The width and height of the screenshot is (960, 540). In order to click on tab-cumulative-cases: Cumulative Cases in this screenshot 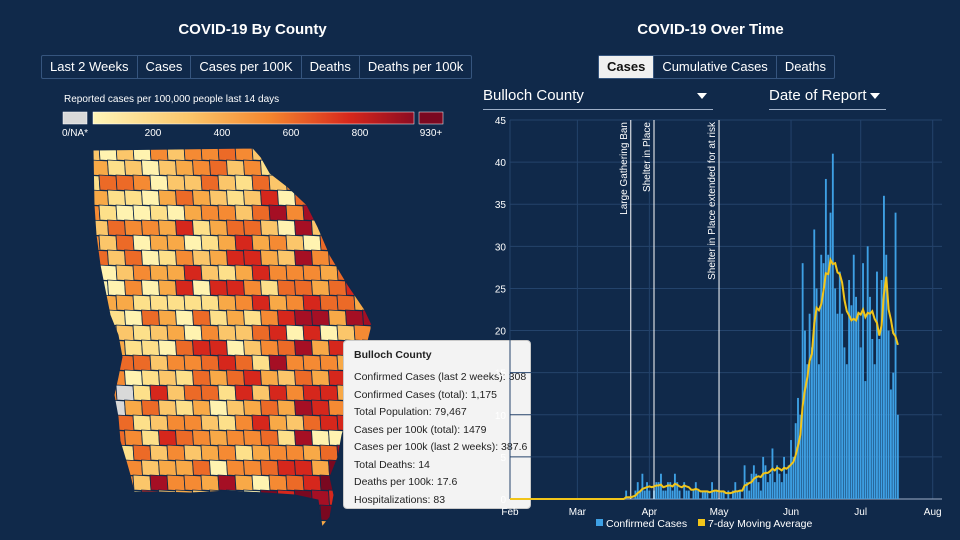, I will do `click(715, 67)`.